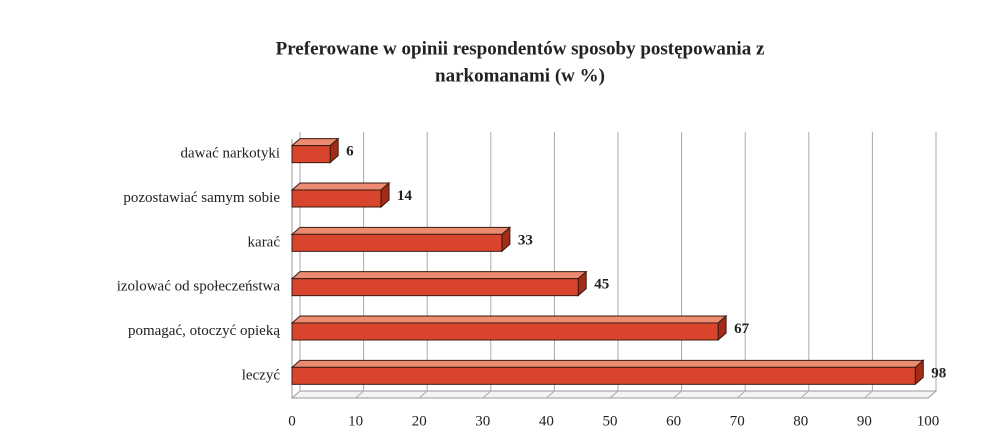  Describe the element at coordinates (482, 421) in the screenshot. I see `x-tick-label: 30` at that location.